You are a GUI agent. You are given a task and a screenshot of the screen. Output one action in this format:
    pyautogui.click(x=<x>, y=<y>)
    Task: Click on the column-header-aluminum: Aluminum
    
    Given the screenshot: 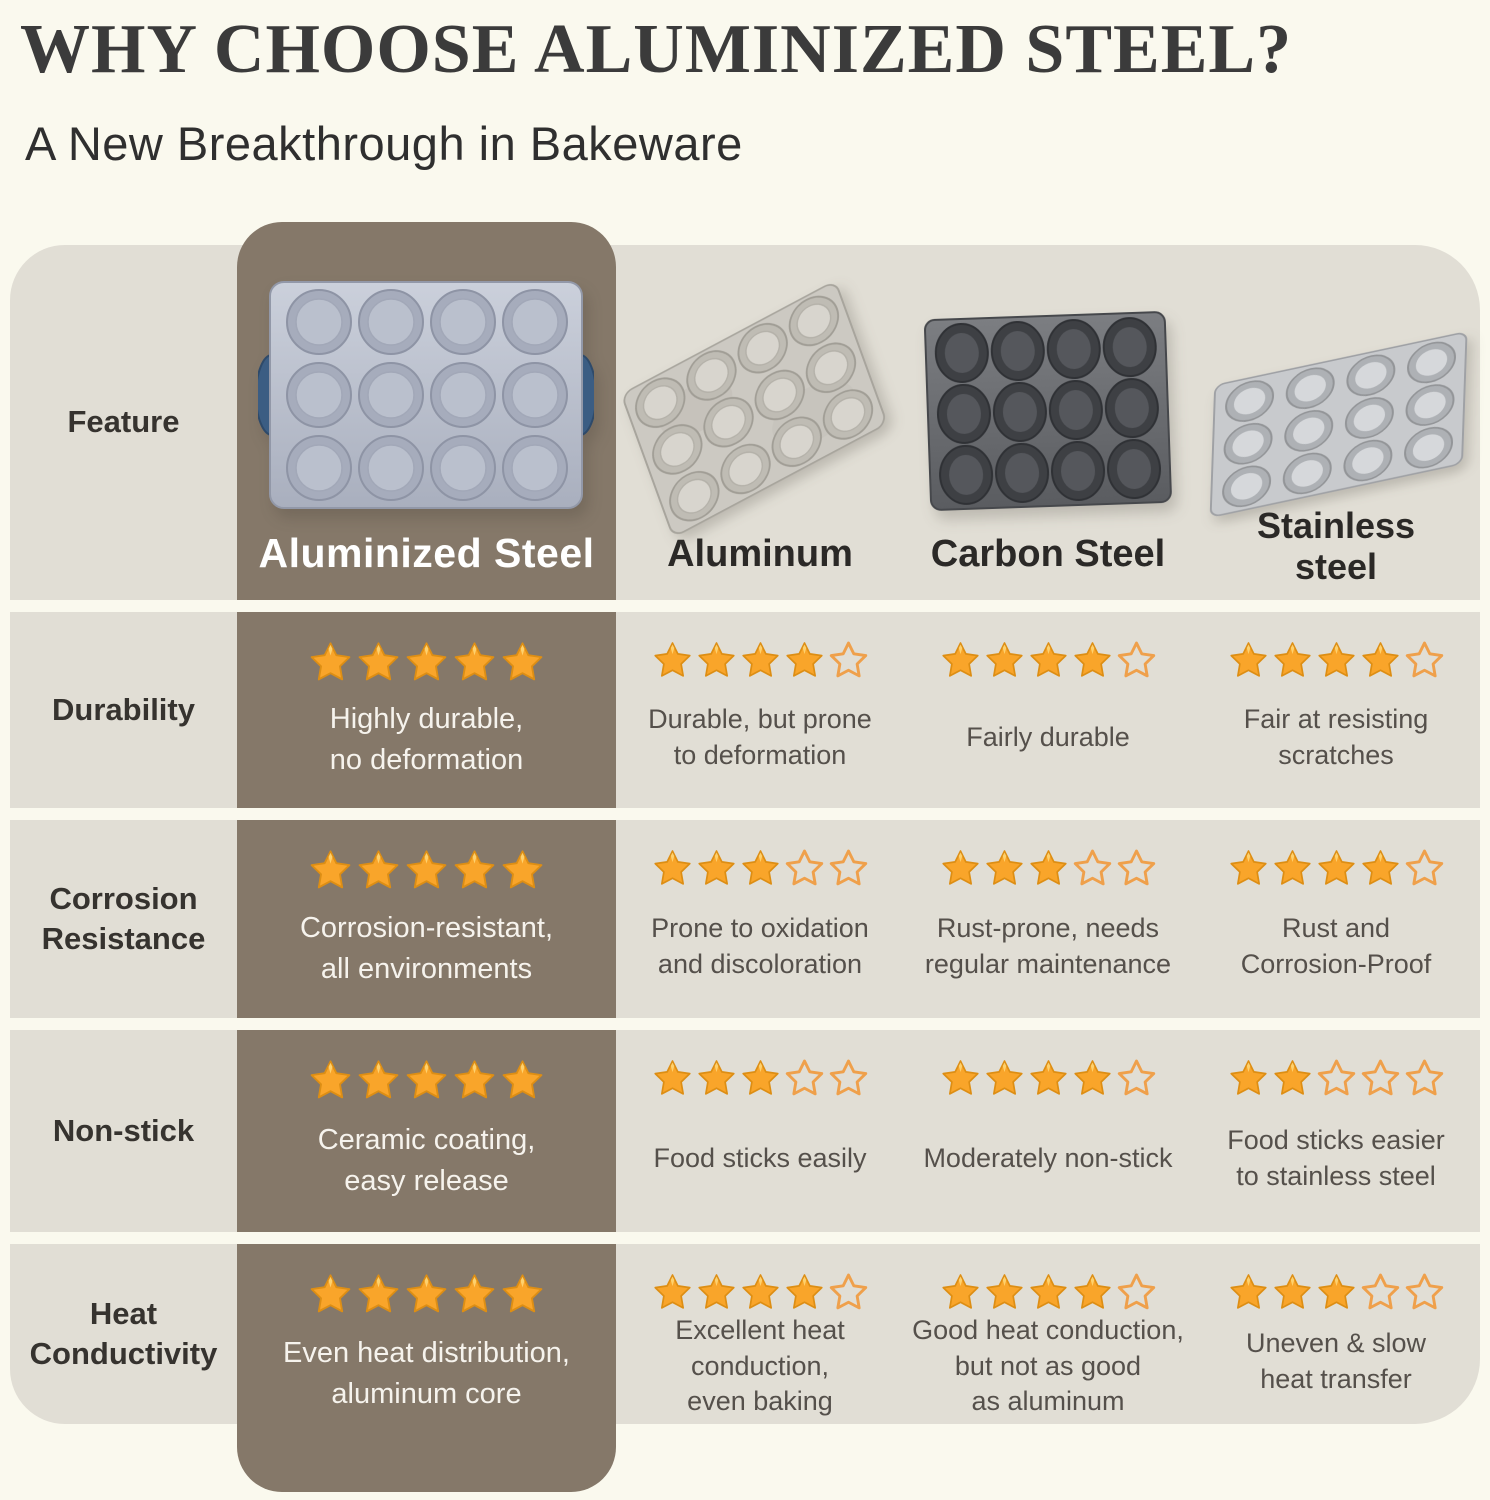 What is the action you would take?
    pyautogui.click(x=760, y=554)
    